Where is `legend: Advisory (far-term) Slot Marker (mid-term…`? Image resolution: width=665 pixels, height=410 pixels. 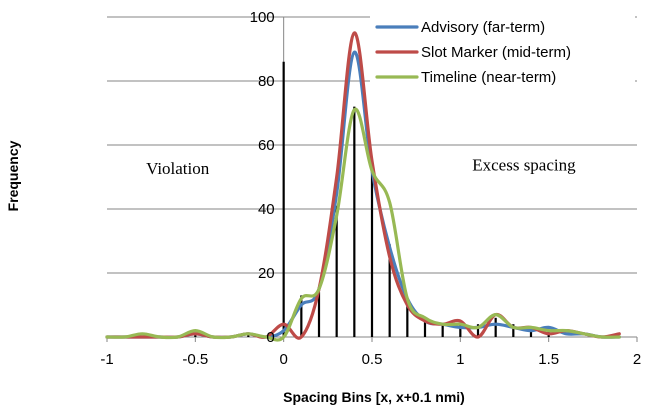
legend: Advisory (far-term) Slot Marker (mid-term… is located at coordinates (502, 53).